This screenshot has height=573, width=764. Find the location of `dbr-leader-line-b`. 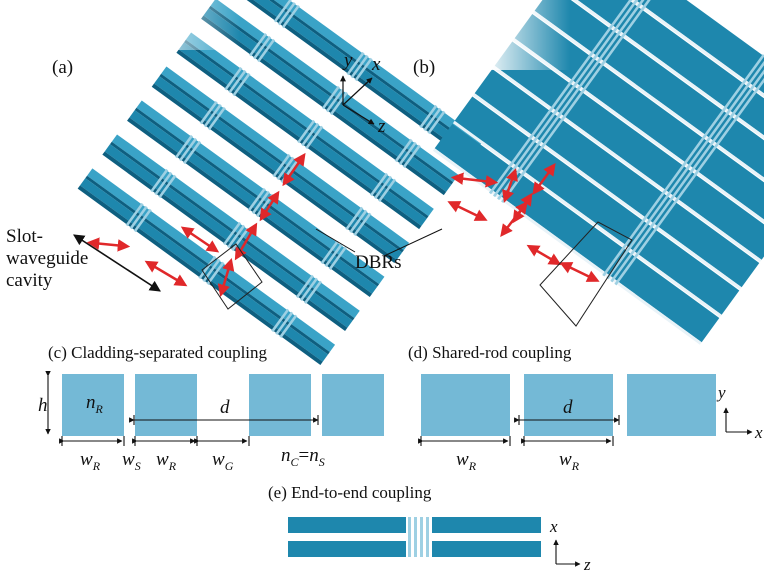

dbr-leader-line-b is located at coordinates (413, 242).